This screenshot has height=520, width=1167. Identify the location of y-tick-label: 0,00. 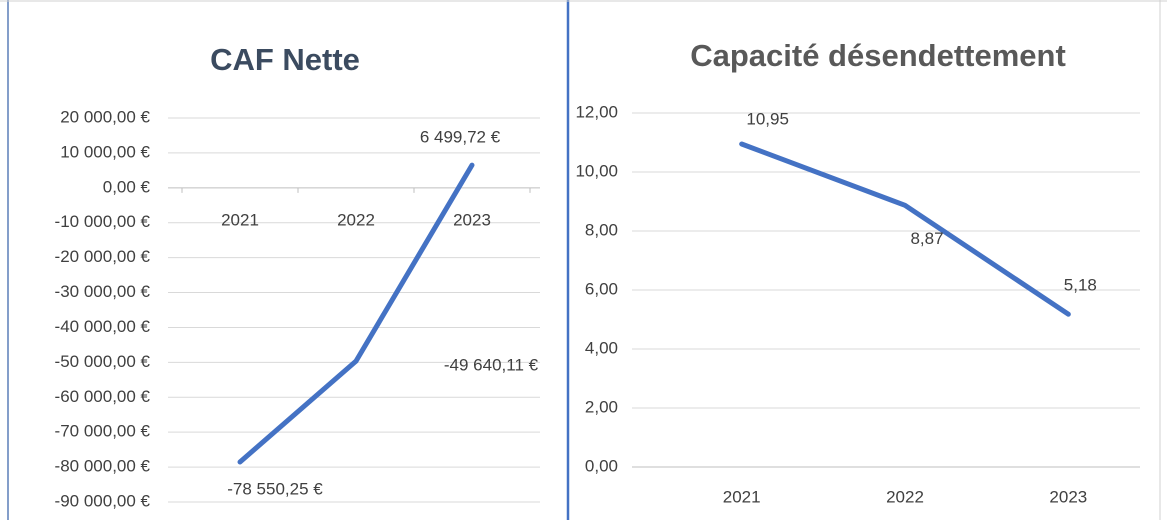
(601, 465).